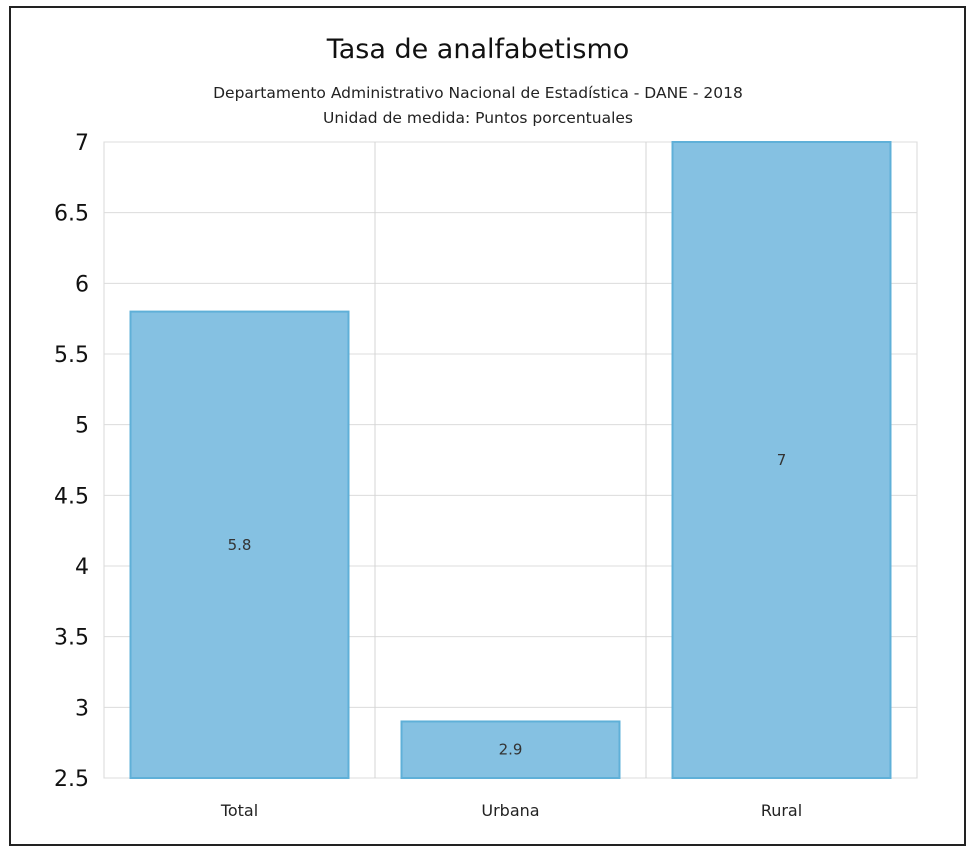  What do you see at coordinates (71, 779) in the screenshot?
I see `y-tick-label: 2.5` at bounding box center [71, 779].